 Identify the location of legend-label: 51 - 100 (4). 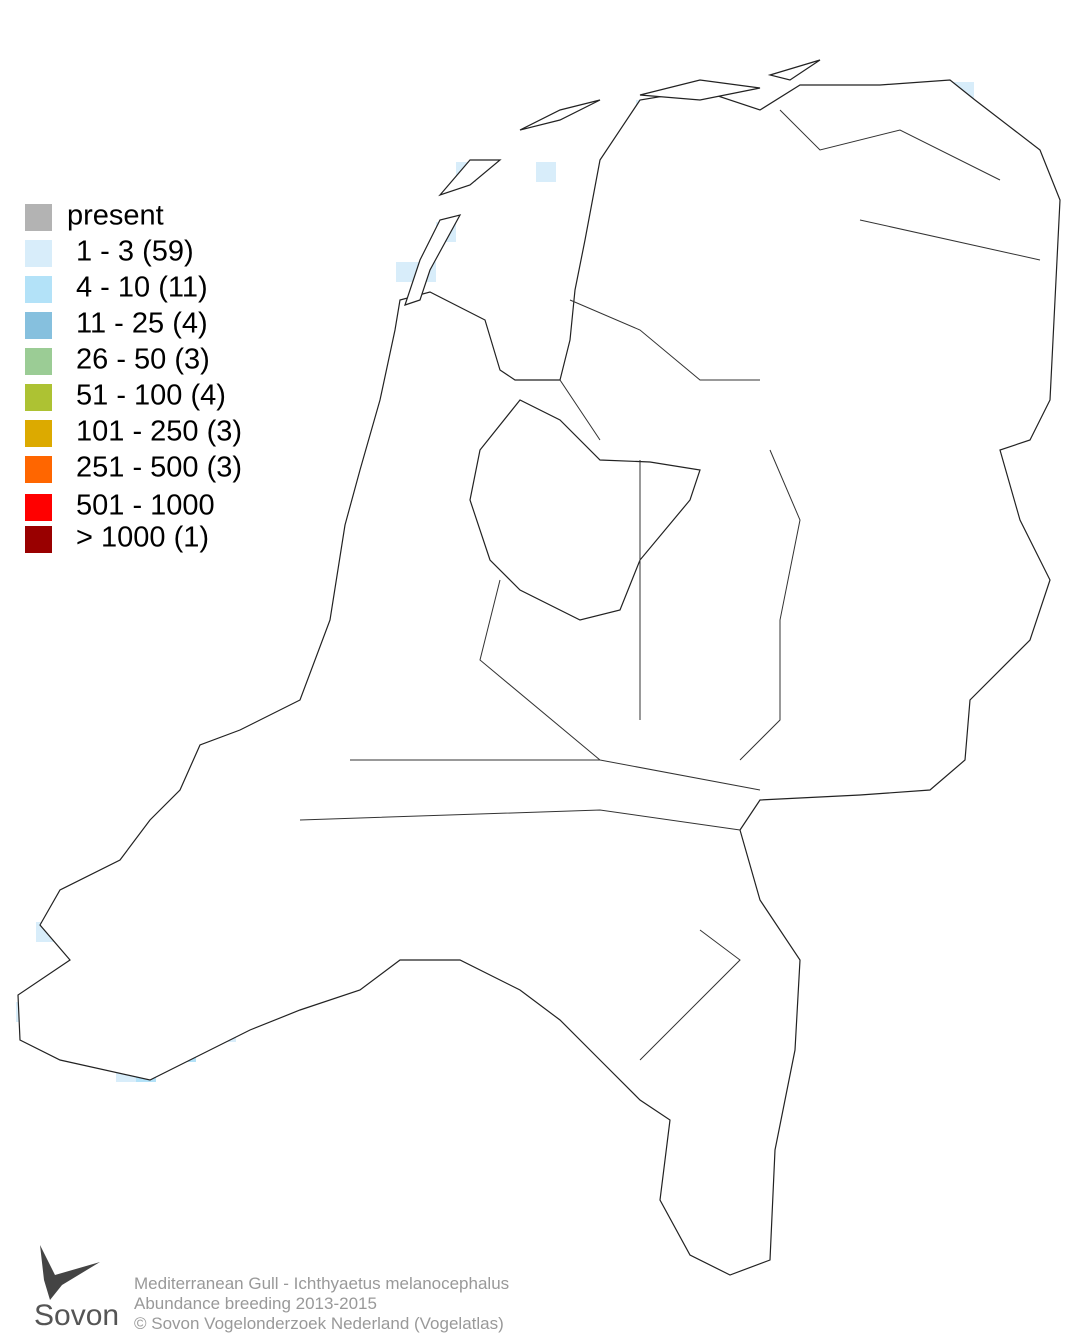
(151, 396).